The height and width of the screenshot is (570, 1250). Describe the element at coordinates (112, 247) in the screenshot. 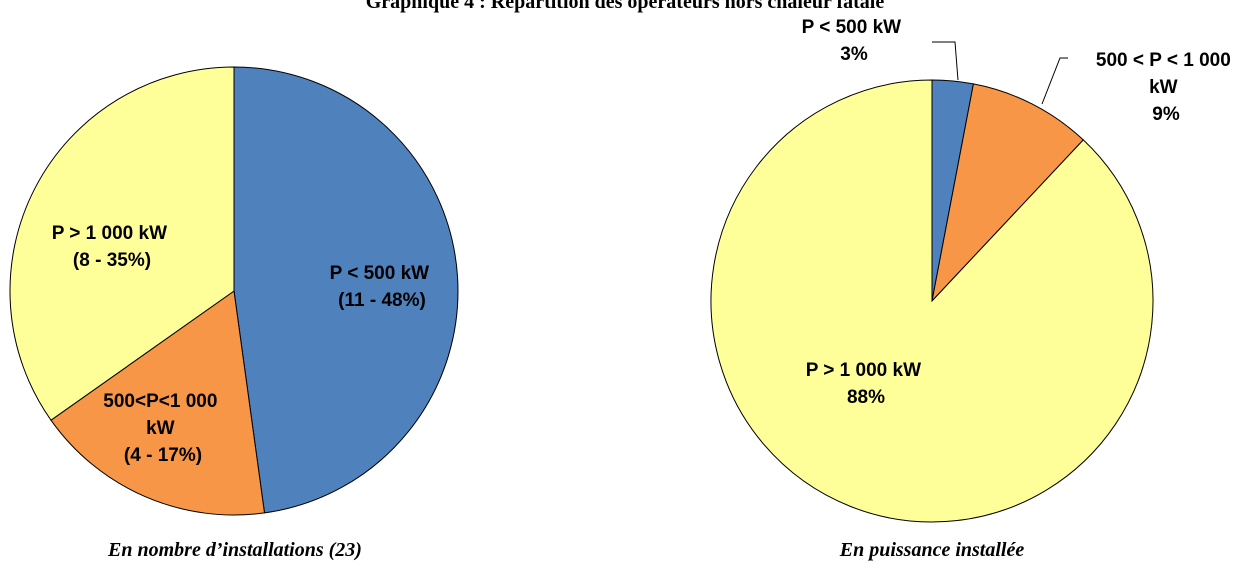

I see `pie1-label-large: P > 1 000 kW (8 - 35%)` at that location.